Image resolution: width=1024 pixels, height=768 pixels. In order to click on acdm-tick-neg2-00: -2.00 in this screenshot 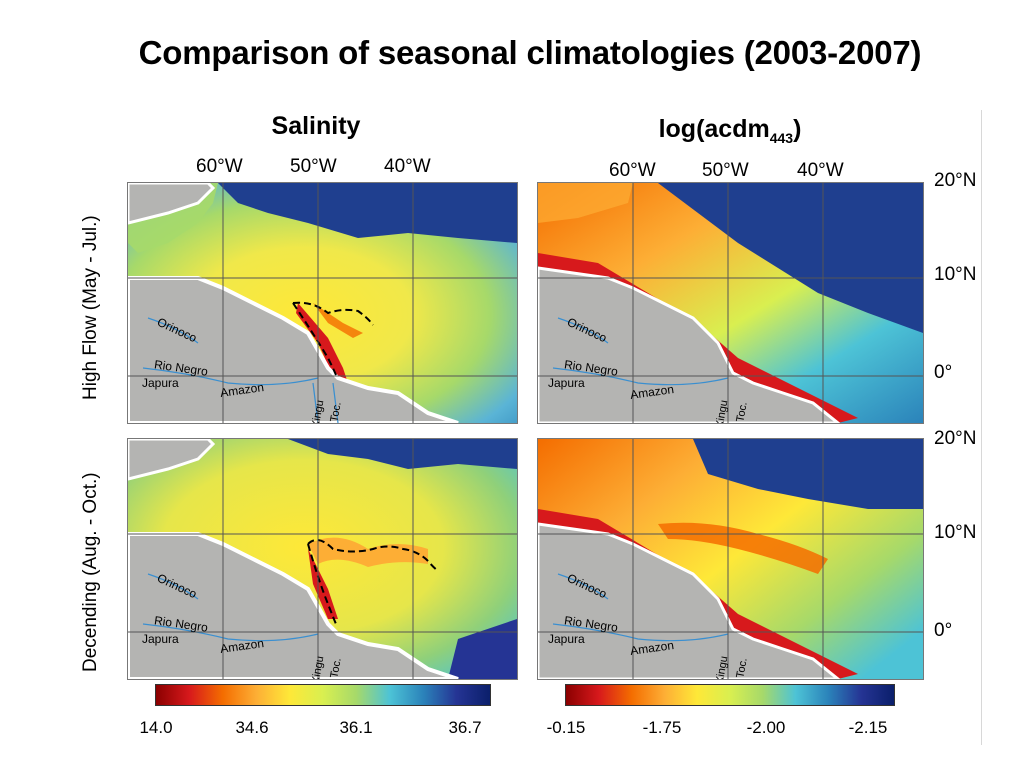, I will do `click(766, 727)`.